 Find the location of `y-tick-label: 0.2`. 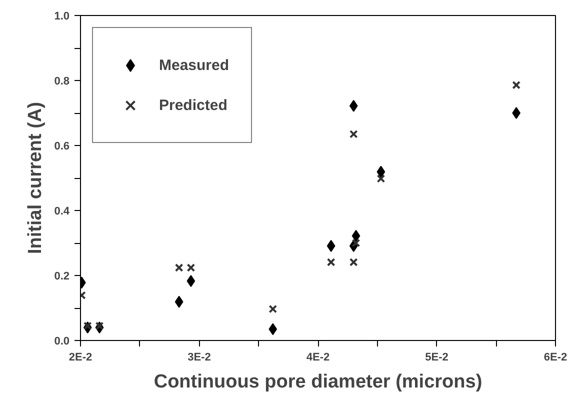

y-tick-label: 0.2 is located at coordinates (62, 276).